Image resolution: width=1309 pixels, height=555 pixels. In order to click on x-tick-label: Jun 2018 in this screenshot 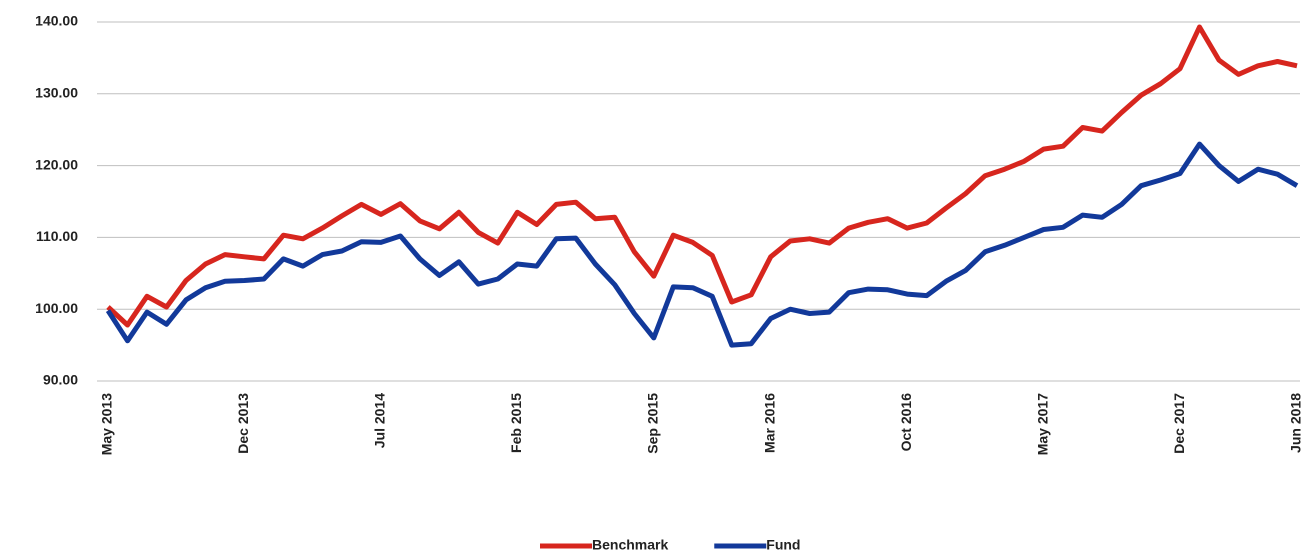, I will do `click(1296, 423)`.